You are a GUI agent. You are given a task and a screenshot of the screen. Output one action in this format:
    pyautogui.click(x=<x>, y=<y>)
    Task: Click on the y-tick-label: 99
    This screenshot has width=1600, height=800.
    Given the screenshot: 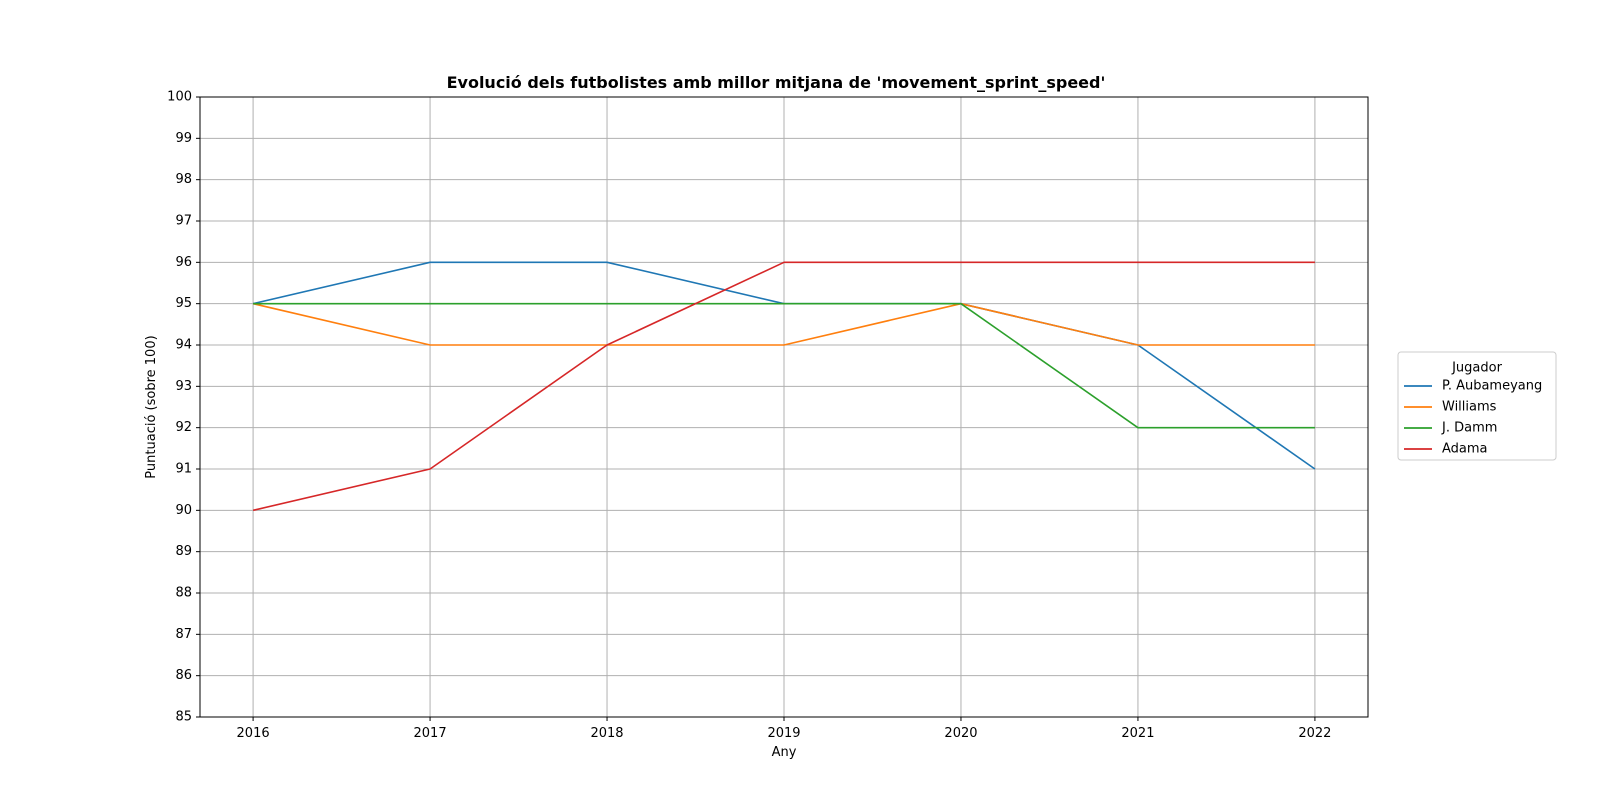 What is the action you would take?
    pyautogui.click(x=183, y=138)
    